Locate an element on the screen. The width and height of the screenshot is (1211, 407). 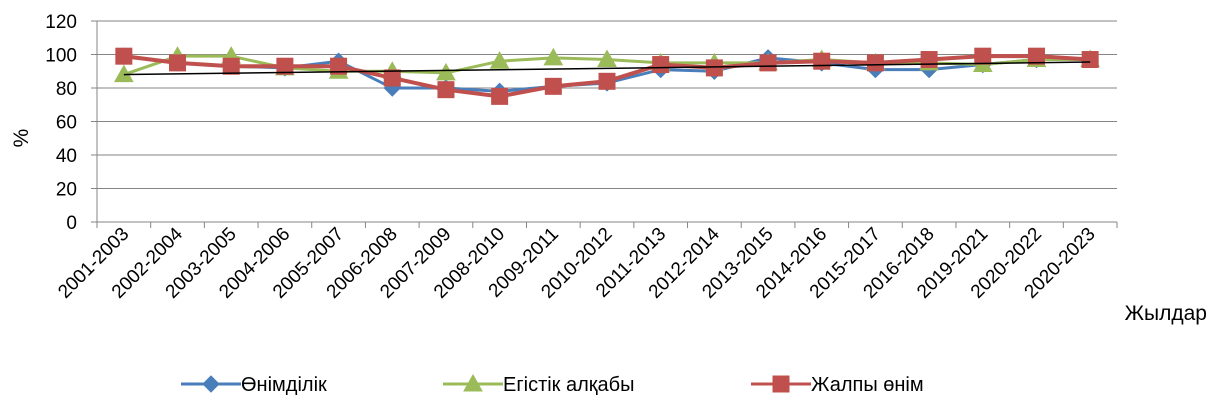
legend-marker-square is located at coordinates (781, 384).